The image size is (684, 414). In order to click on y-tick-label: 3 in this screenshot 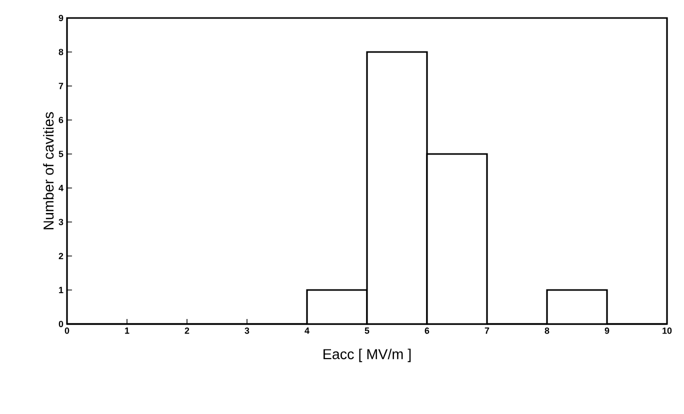, I will do `click(61, 222)`.